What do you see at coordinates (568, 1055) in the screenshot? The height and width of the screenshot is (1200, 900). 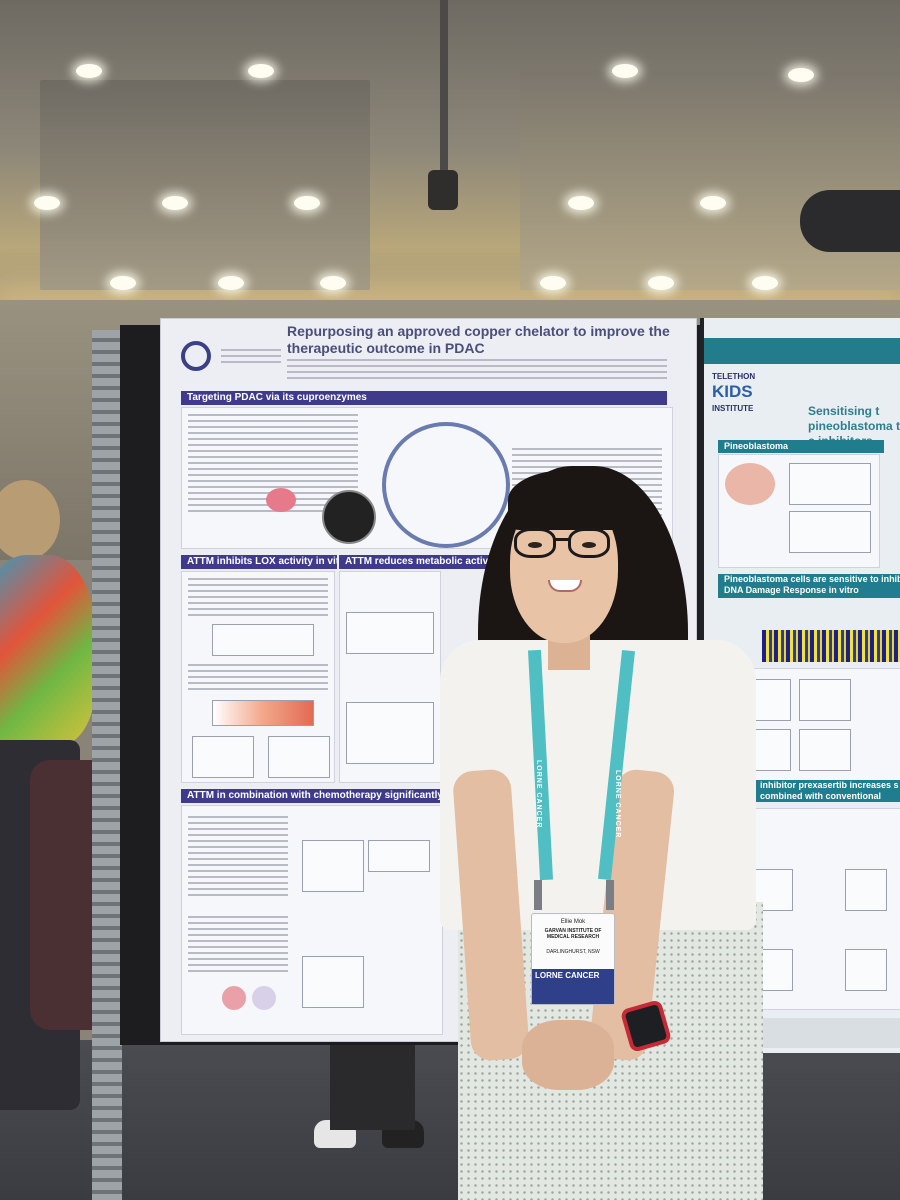 I see `clasped-hands` at bounding box center [568, 1055].